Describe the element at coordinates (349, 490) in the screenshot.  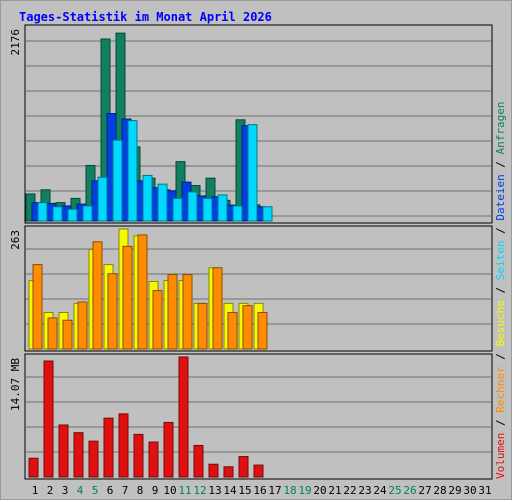
I see `x-tick-label-day-22: 22` at that location.